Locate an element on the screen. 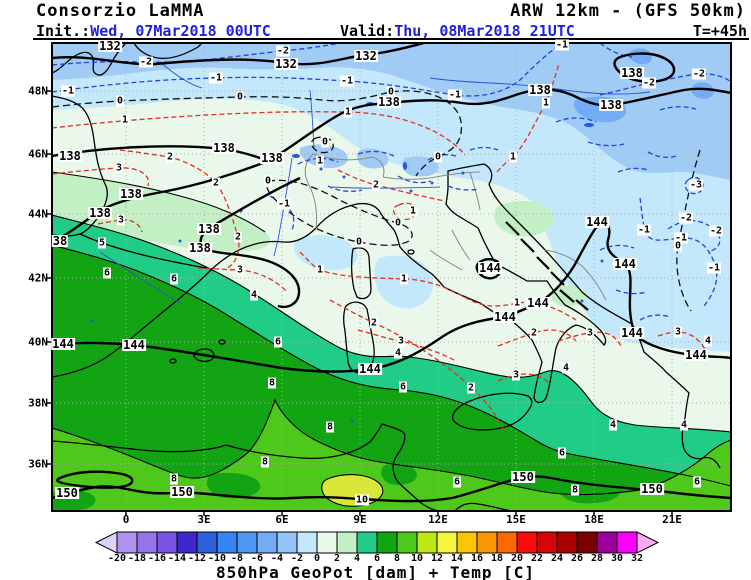 The height and width of the screenshot is (580, 751). colorbar-tick: 10 is located at coordinates (417, 558).